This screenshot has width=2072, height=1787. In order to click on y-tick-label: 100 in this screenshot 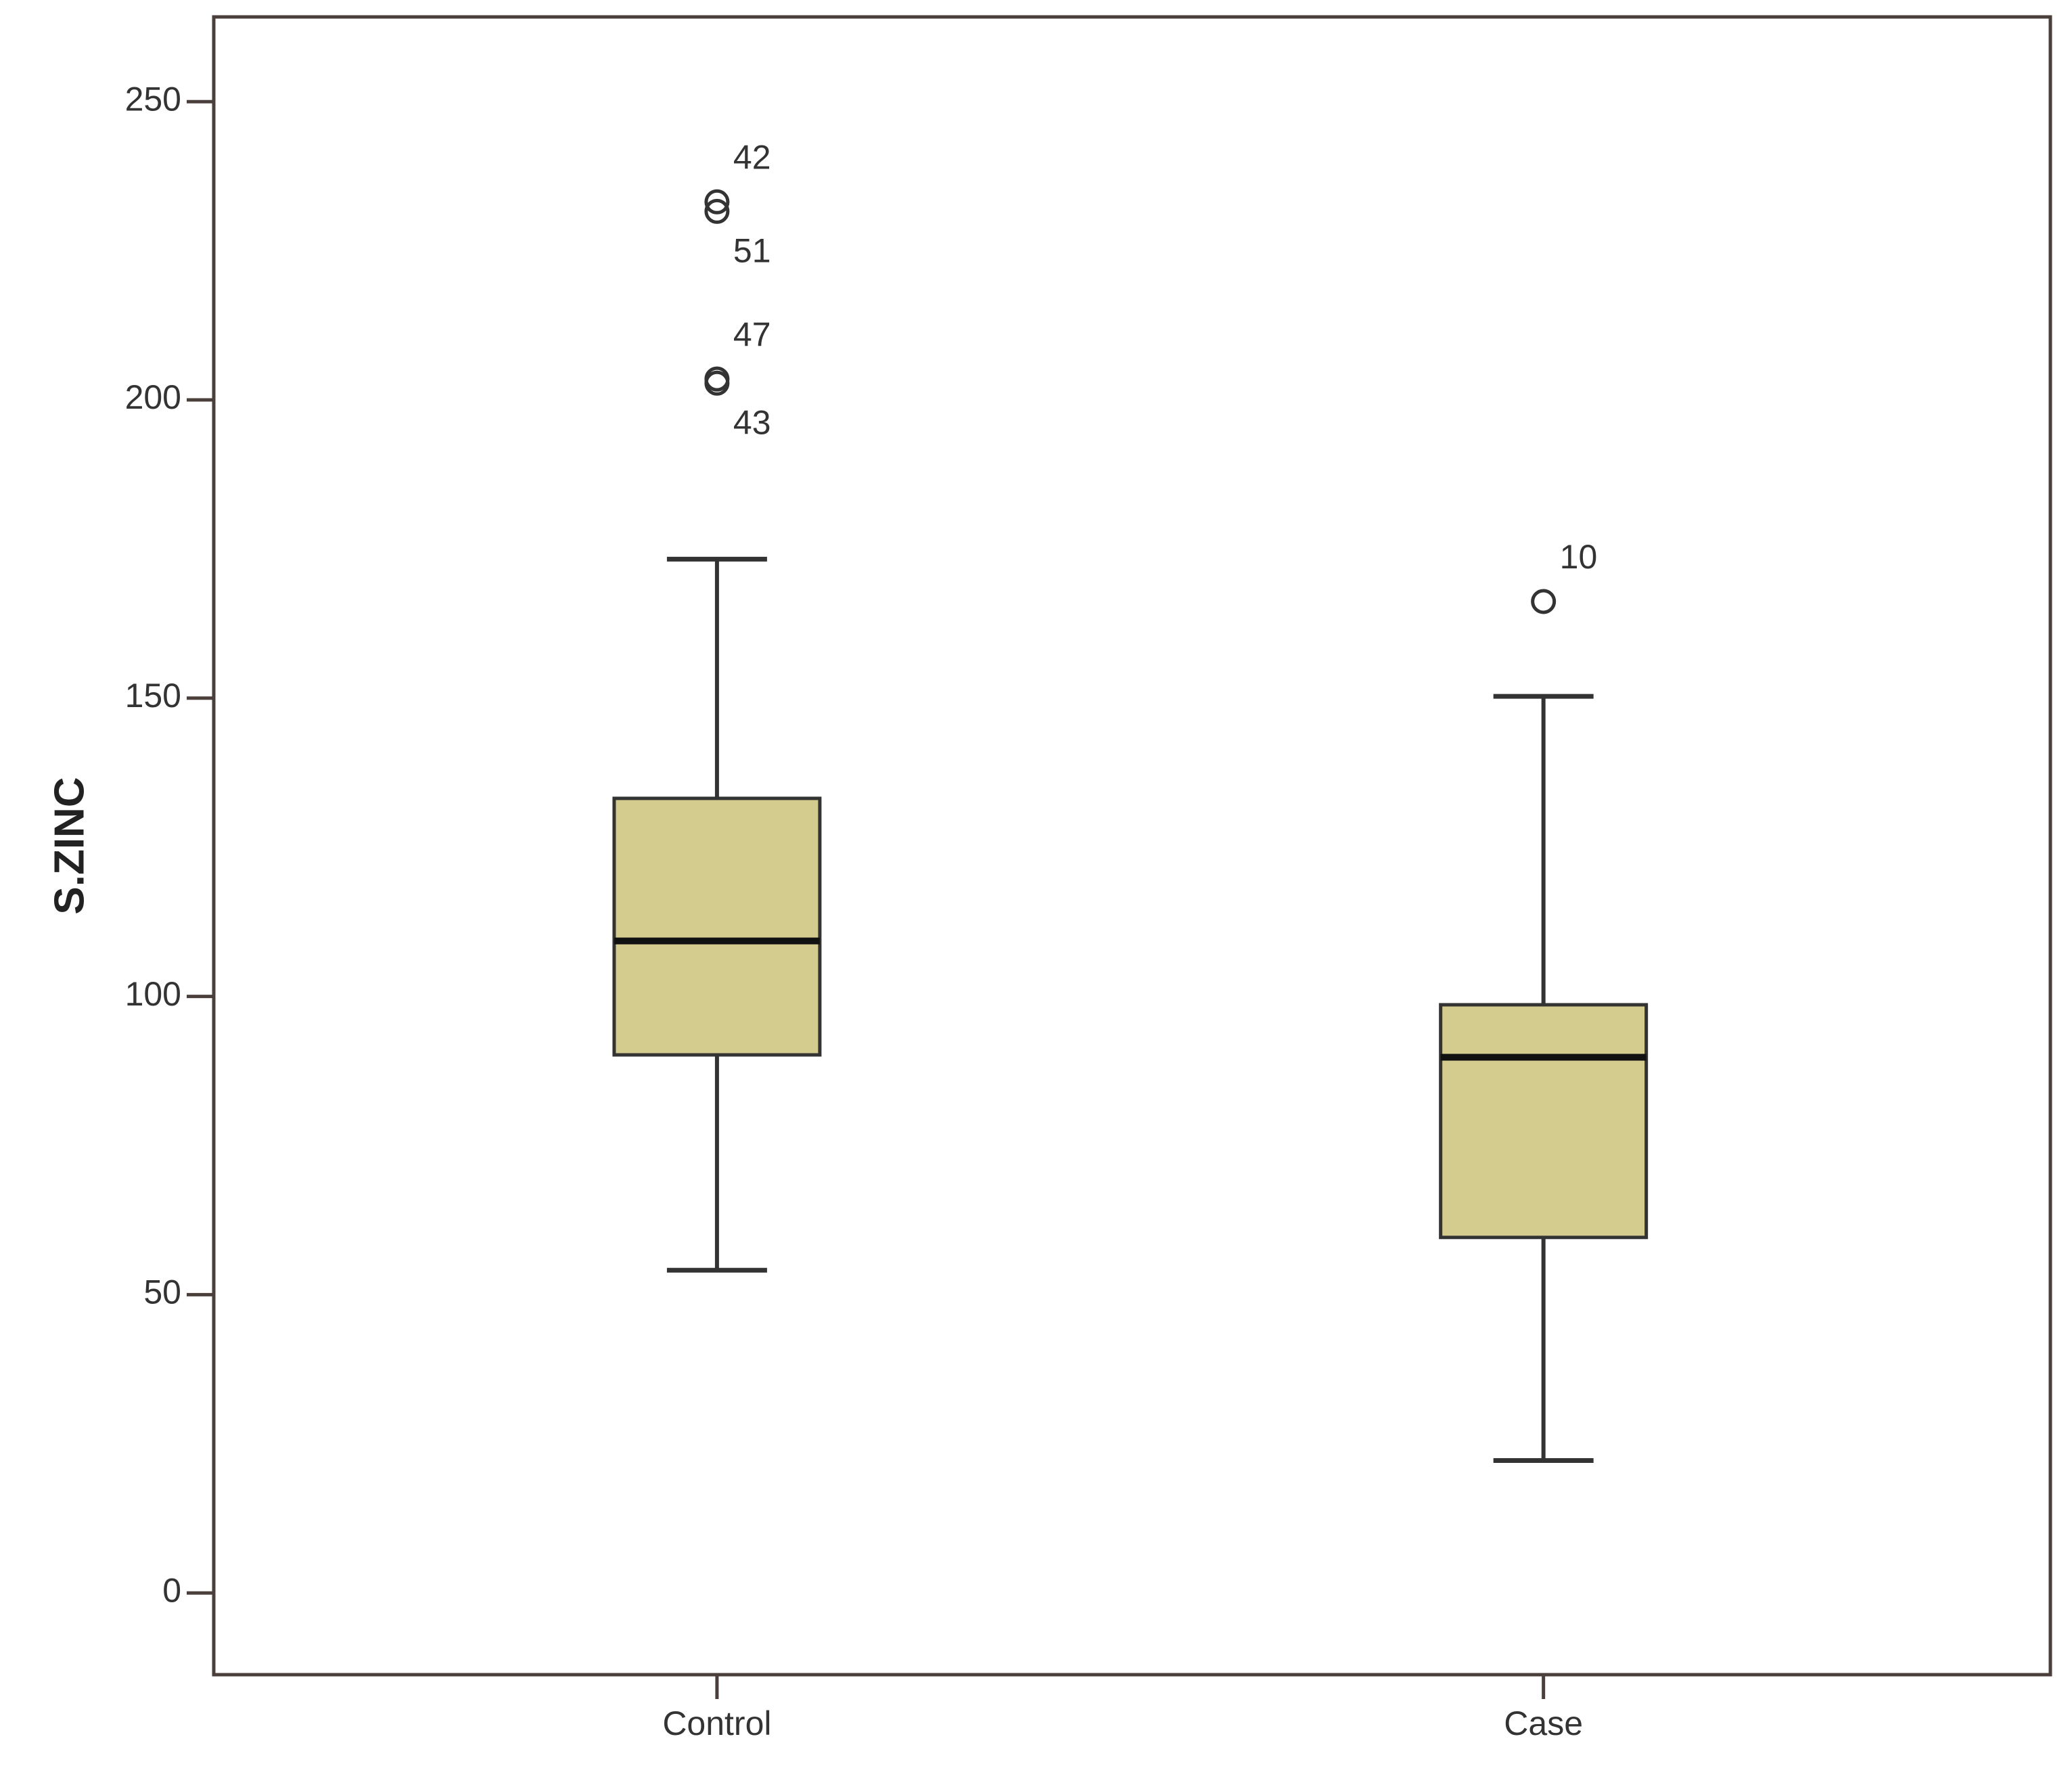, I will do `click(153, 994)`.